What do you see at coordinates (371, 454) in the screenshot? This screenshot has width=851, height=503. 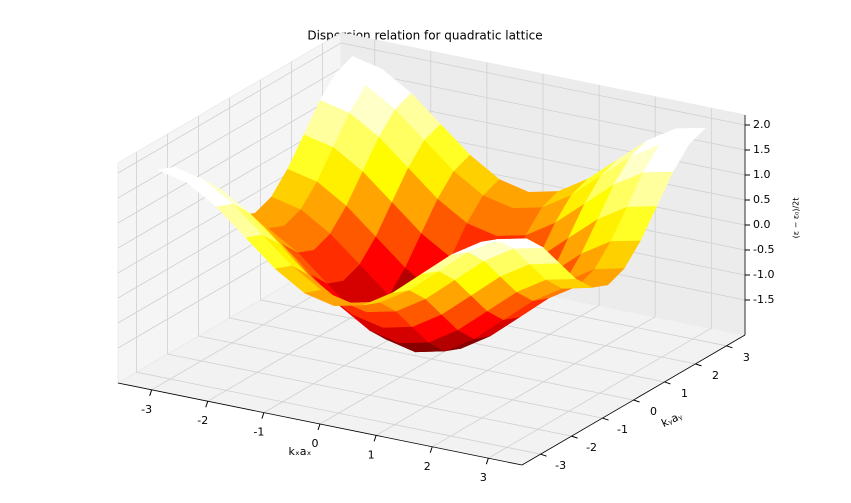 I see `x-tick-label: 1` at bounding box center [371, 454].